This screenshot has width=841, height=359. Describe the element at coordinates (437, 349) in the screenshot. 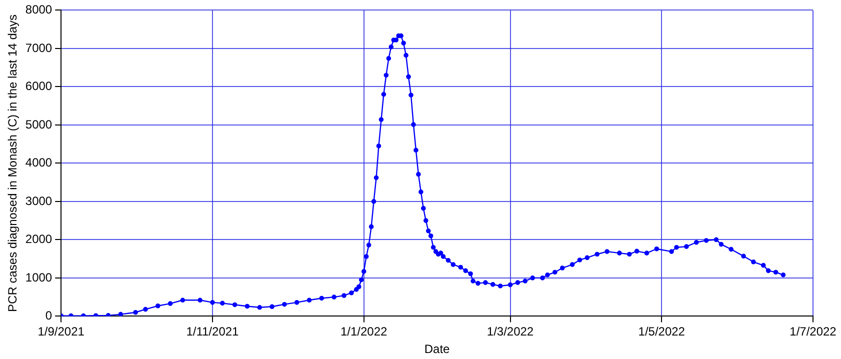

I see `x-axis-title: Date` at that location.